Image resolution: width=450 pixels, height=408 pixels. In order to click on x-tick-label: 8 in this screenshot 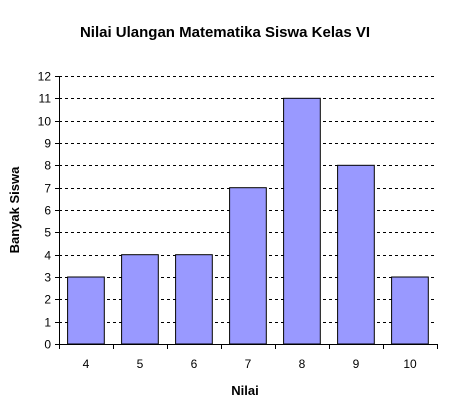, I will do `click(302, 364)`.